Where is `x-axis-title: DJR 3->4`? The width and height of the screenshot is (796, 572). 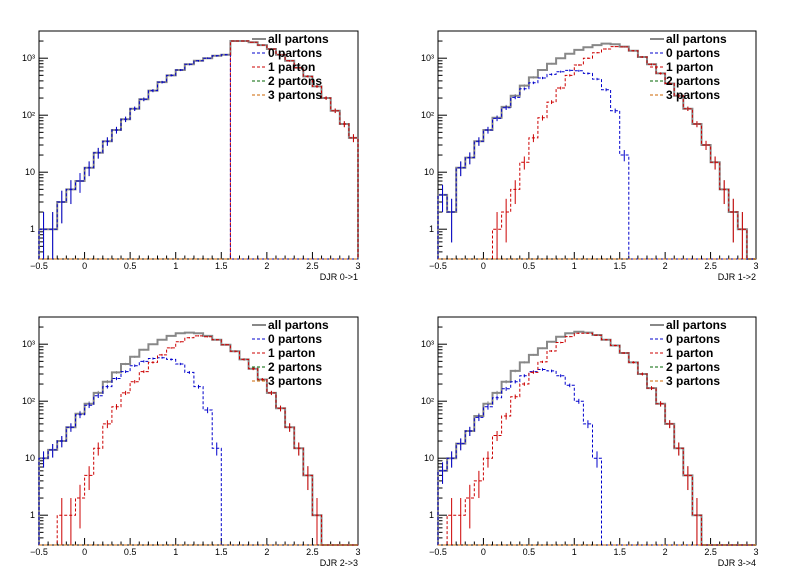
x-axis-title: DJR 3->4 is located at coordinates (737, 563).